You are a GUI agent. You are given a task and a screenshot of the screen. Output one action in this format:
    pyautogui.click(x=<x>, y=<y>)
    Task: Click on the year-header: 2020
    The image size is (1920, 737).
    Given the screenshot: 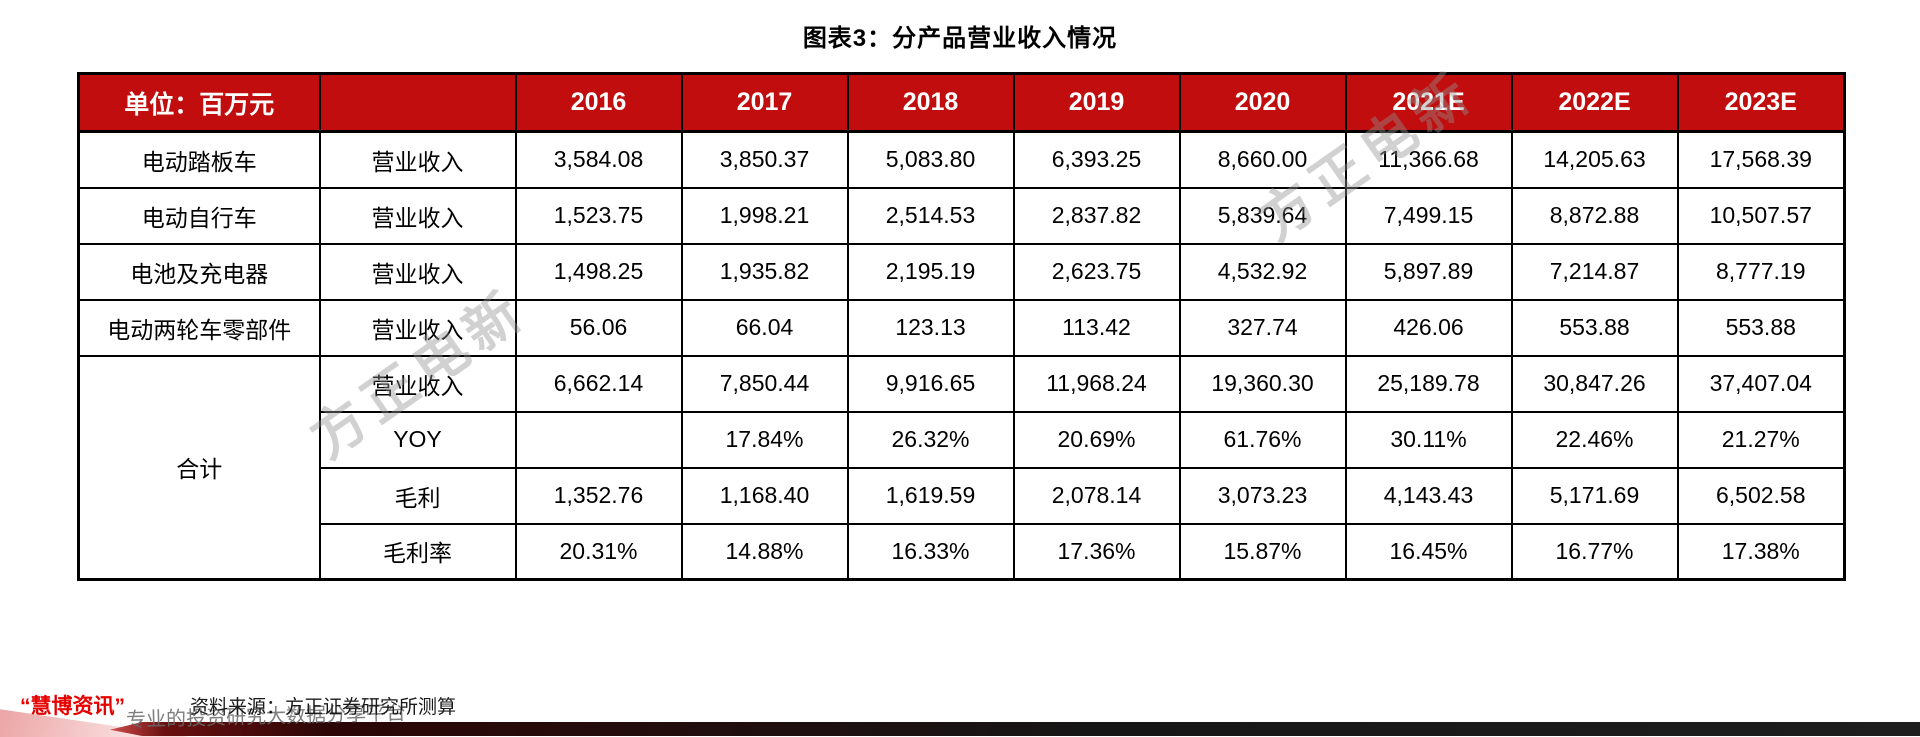 What is the action you would take?
    pyautogui.click(x=1262, y=102)
    